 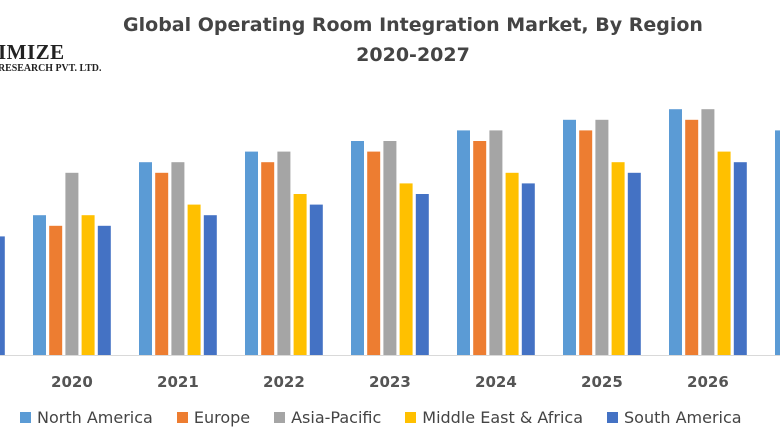 What do you see at coordinates (406, 269) in the screenshot?
I see `bar-middle-east-africa-2023` at bounding box center [406, 269].